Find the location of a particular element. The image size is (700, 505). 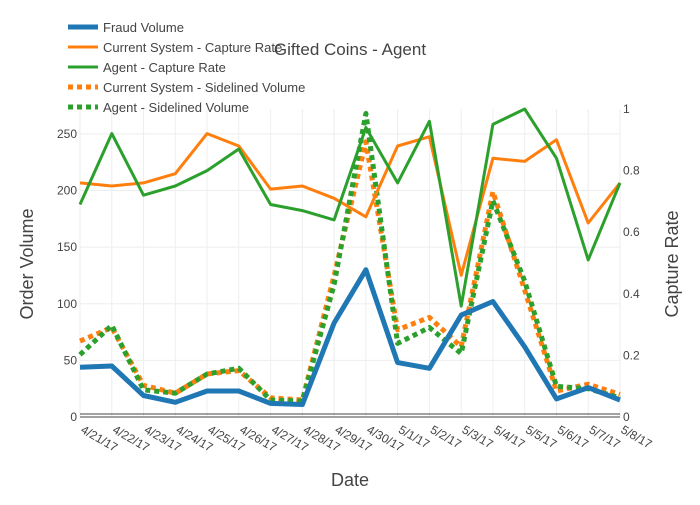

y2-tick-label: 0.6 is located at coordinates (631, 232).